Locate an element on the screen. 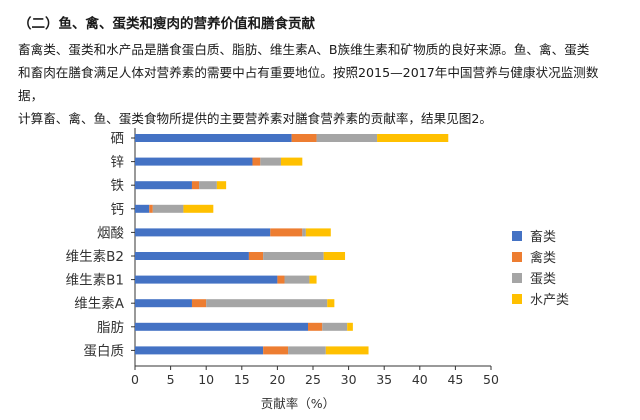  bar-segment-铁-畜类 is located at coordinates (163, 185).